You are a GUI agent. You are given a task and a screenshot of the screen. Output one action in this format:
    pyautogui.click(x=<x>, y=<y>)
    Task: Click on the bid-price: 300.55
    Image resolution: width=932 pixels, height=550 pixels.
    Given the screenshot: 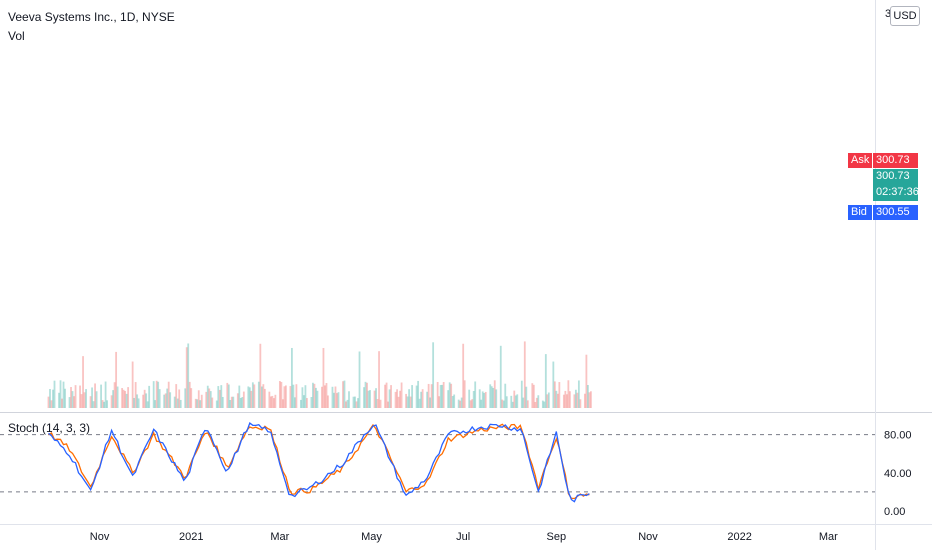 What is the action you would take?
    pyautogui.click(x=895, y=212)
    